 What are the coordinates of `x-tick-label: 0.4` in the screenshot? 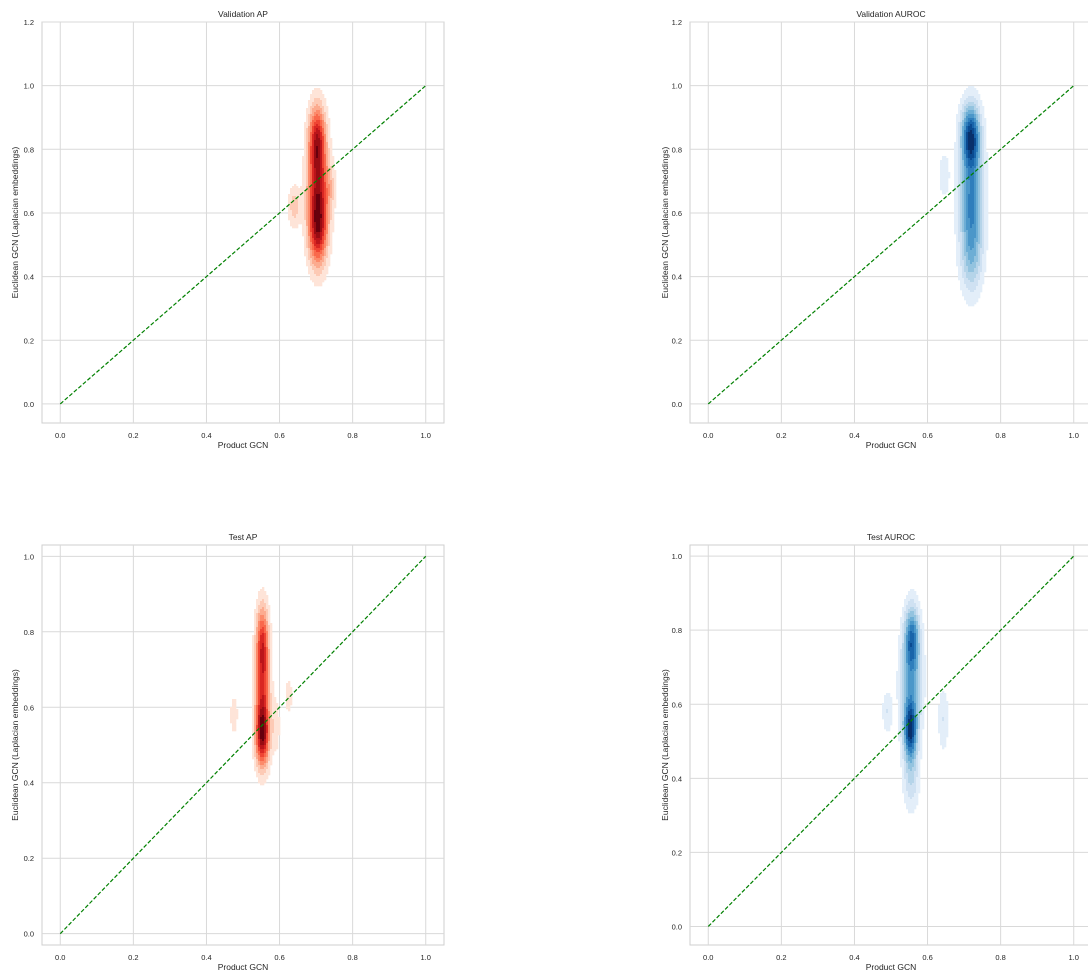 It's located at (206, 957).